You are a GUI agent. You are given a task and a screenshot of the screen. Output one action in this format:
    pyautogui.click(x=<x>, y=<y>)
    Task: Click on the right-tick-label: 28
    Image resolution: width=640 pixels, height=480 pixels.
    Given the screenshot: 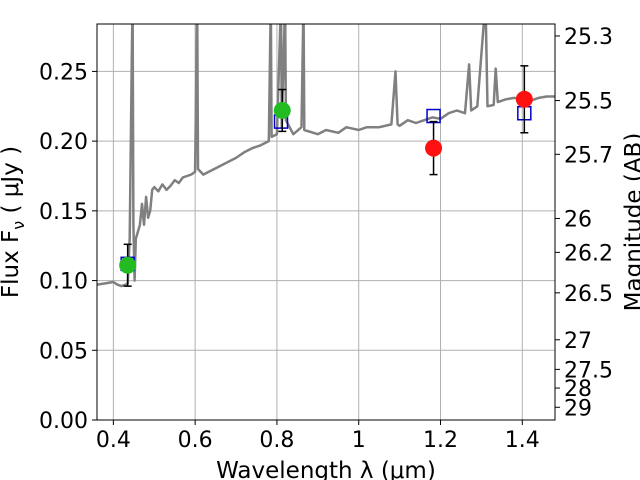 What is the action you would take?
    pyautogui.click(x=578, y=389)
    